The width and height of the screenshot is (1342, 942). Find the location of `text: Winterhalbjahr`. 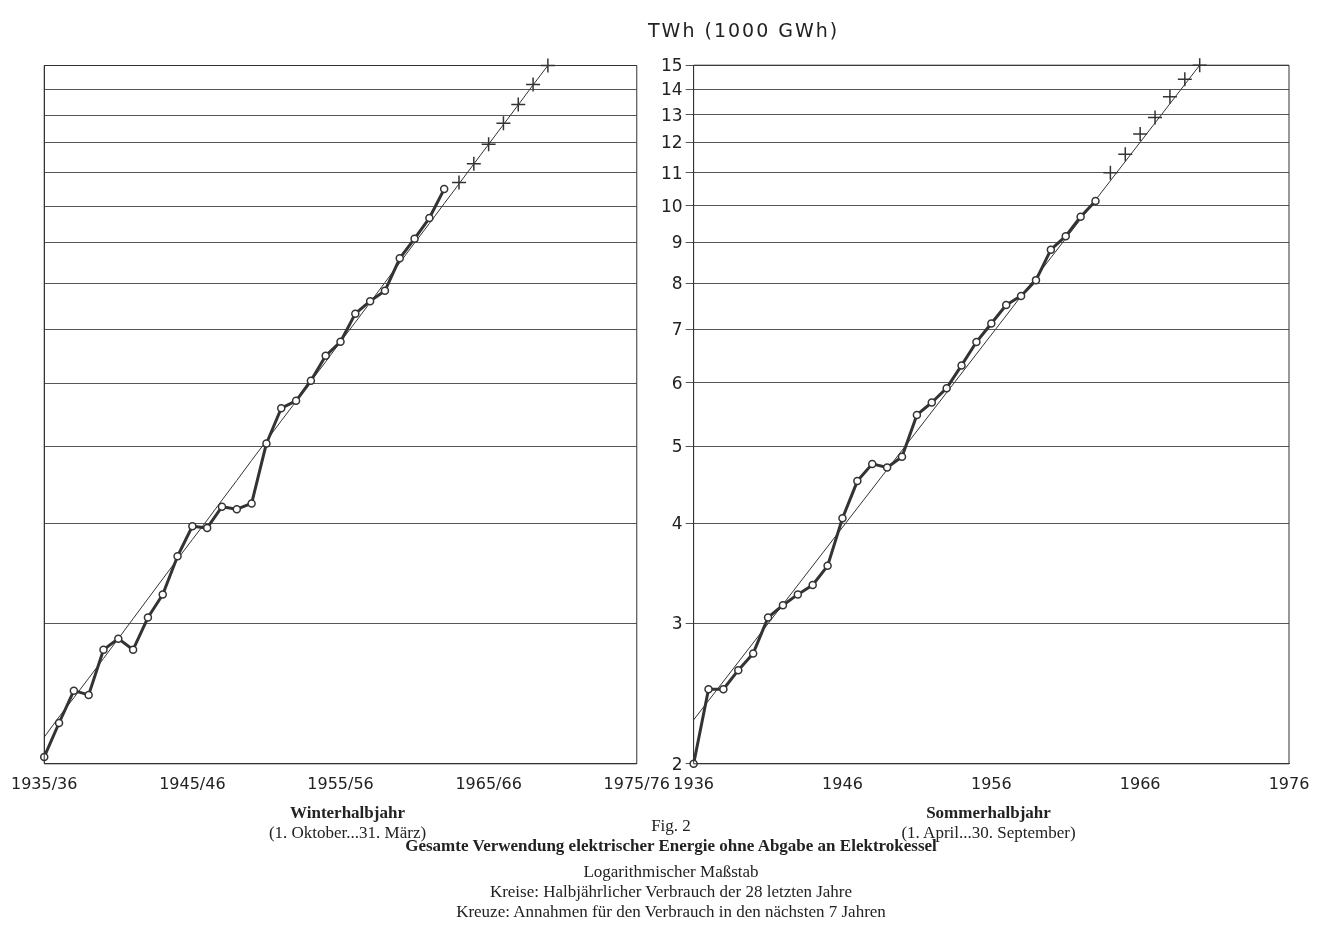

text: Winterhalbjahr is located at coordinates (347, 812).